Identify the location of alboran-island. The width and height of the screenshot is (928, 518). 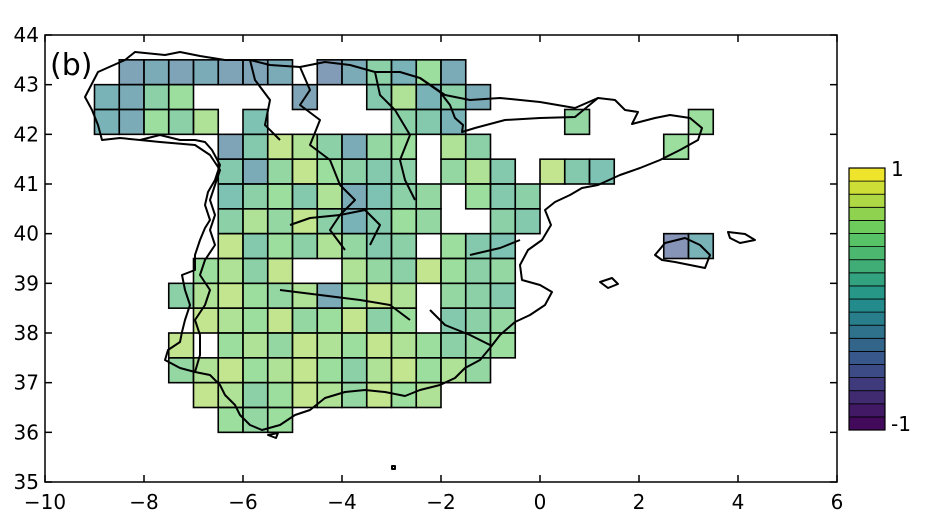
(393, 467).